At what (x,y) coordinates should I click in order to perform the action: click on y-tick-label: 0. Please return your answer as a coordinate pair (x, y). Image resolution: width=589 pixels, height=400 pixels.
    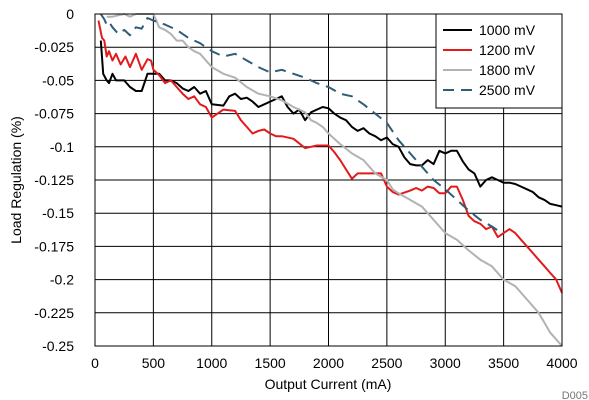
    Looking at the image, I should click on (70, 14).